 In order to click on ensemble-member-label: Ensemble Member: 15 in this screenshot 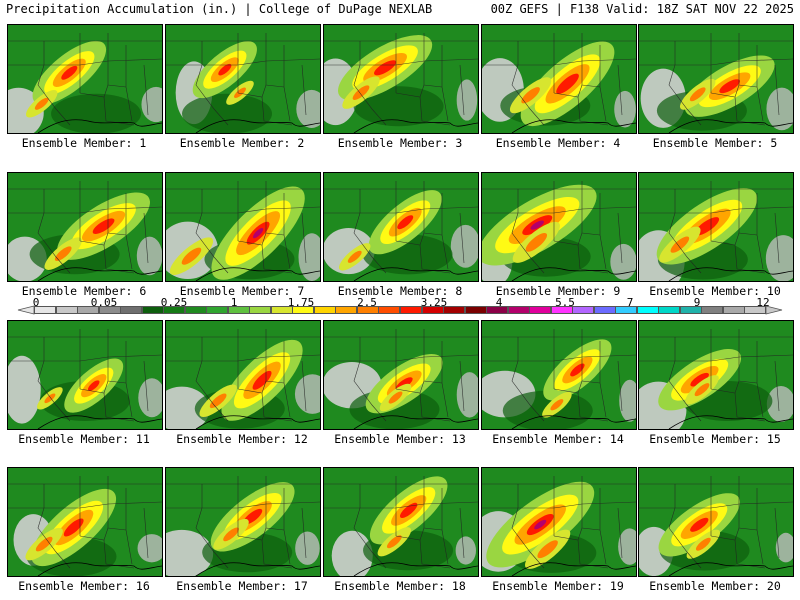, I will do `click(715, 439)`.